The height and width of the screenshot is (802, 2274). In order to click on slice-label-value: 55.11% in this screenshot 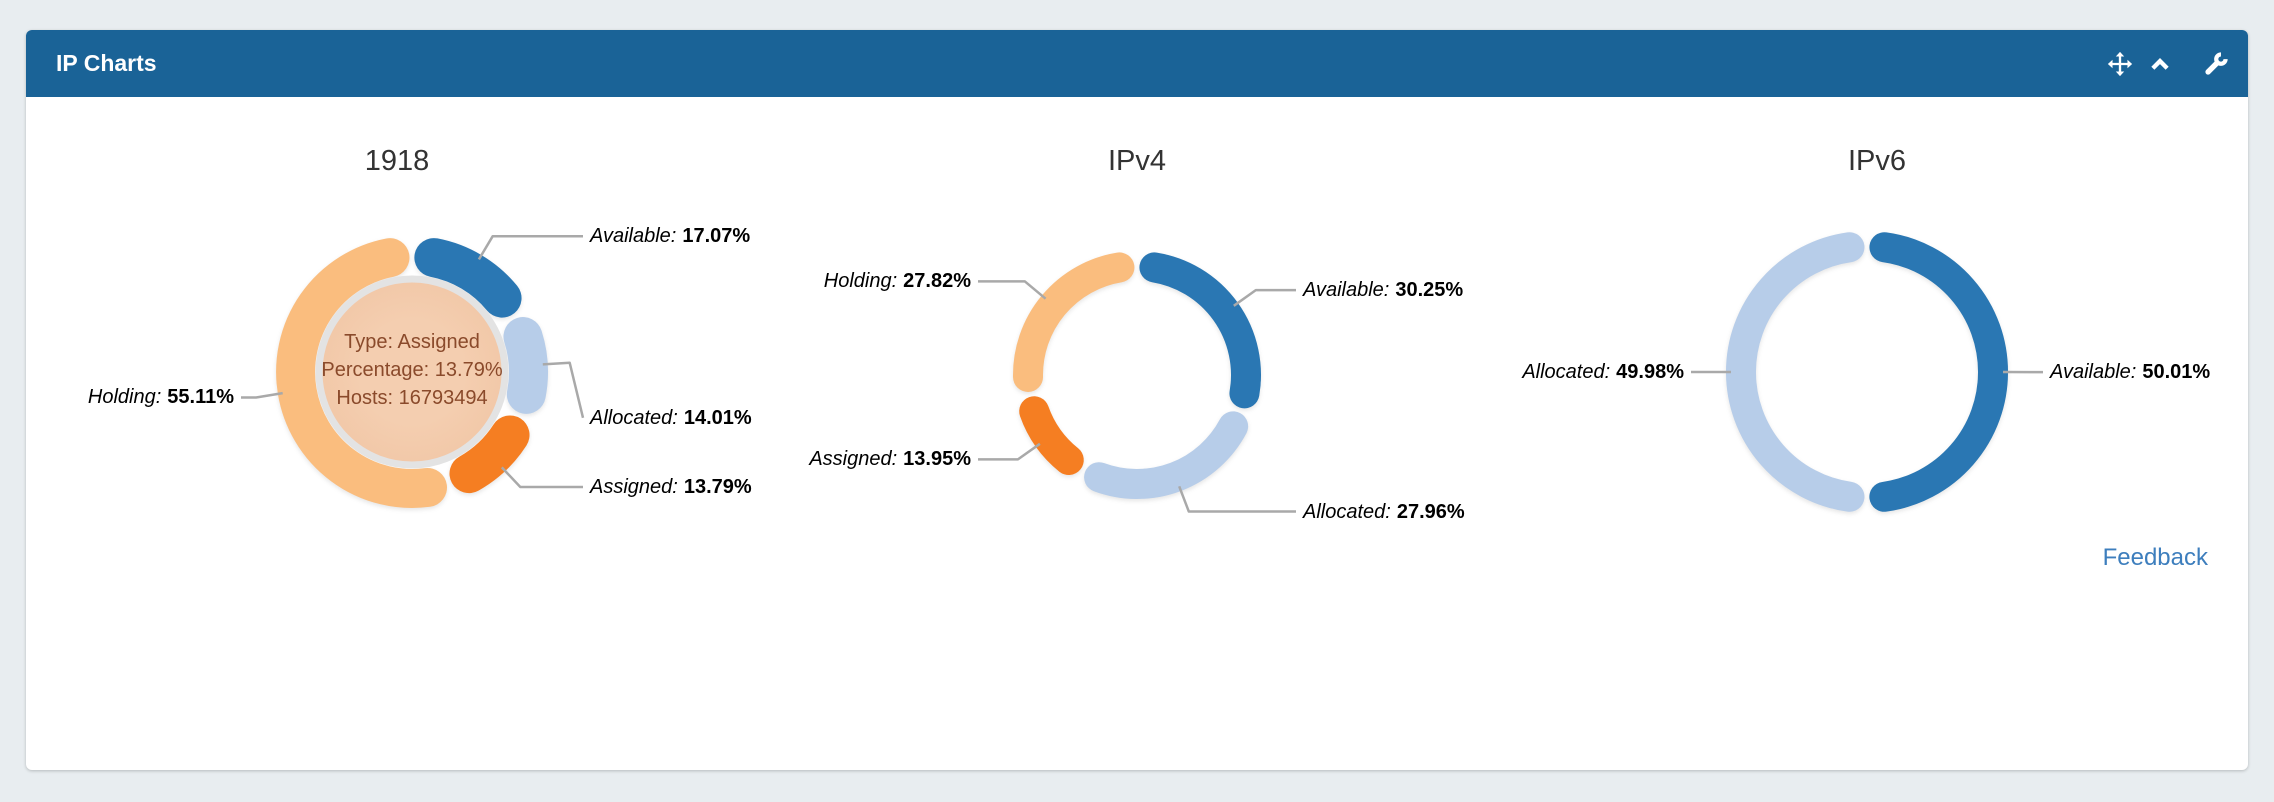, I will do `click(200, 397)`.